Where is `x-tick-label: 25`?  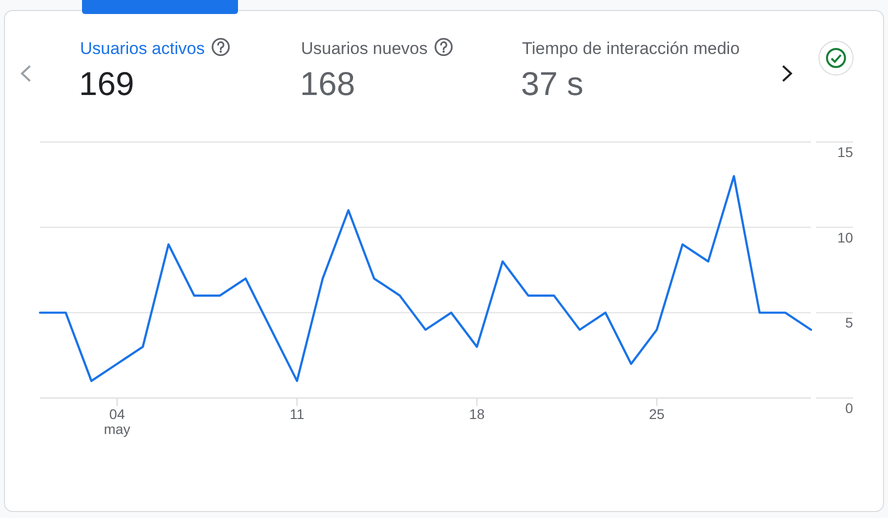
x-tick-label: 25 is located at coordinates (657, 414).